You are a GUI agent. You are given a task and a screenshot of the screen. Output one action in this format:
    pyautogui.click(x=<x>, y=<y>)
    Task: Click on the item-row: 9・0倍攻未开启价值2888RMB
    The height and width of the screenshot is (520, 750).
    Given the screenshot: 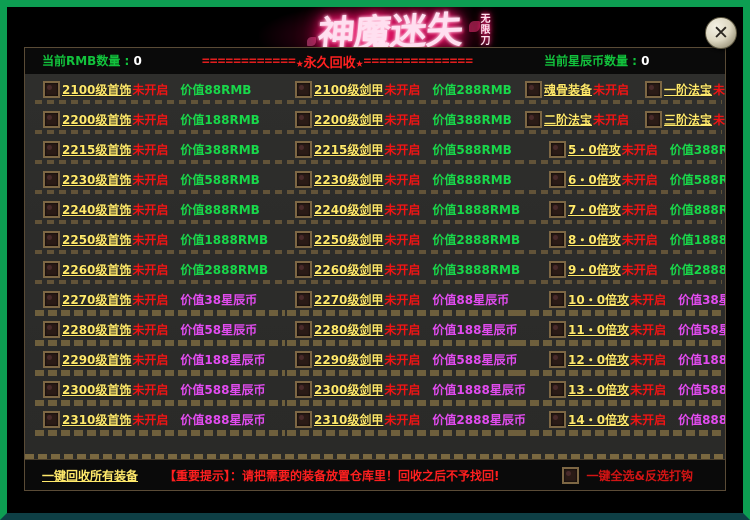 What is the action you would take?
    pyautogui.click(x=621, y=269)
    